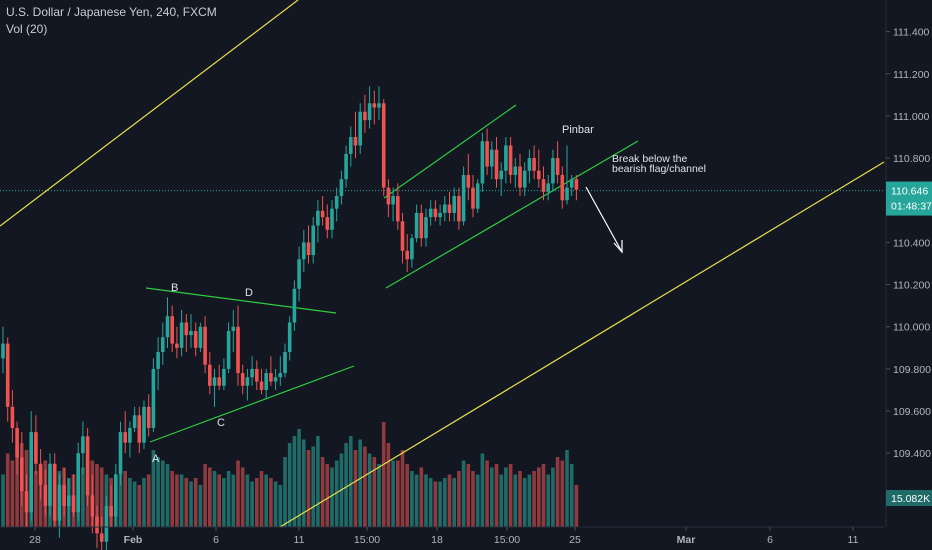 The width and height of the screenshot is (932, 550). I want to click on price-tick-label: 111.000, so click(911, 117).